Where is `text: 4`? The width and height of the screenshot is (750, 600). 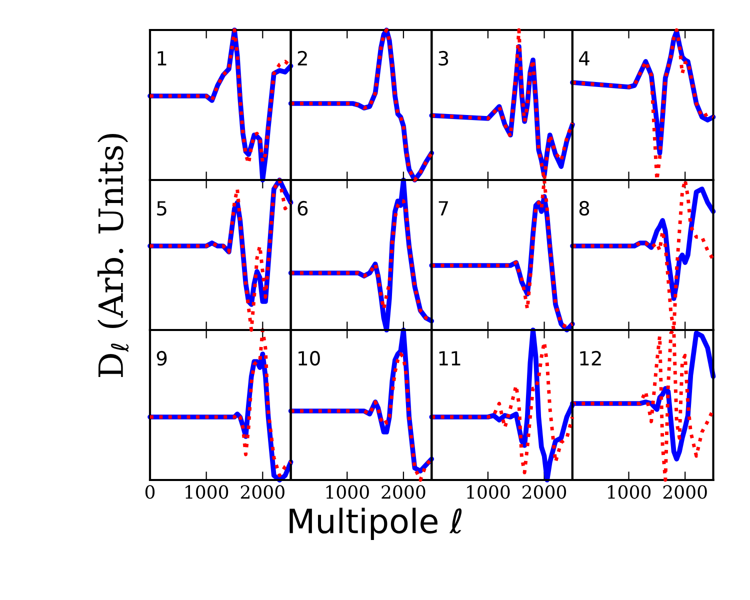 text: 4 is located at coordinates (584, 58).